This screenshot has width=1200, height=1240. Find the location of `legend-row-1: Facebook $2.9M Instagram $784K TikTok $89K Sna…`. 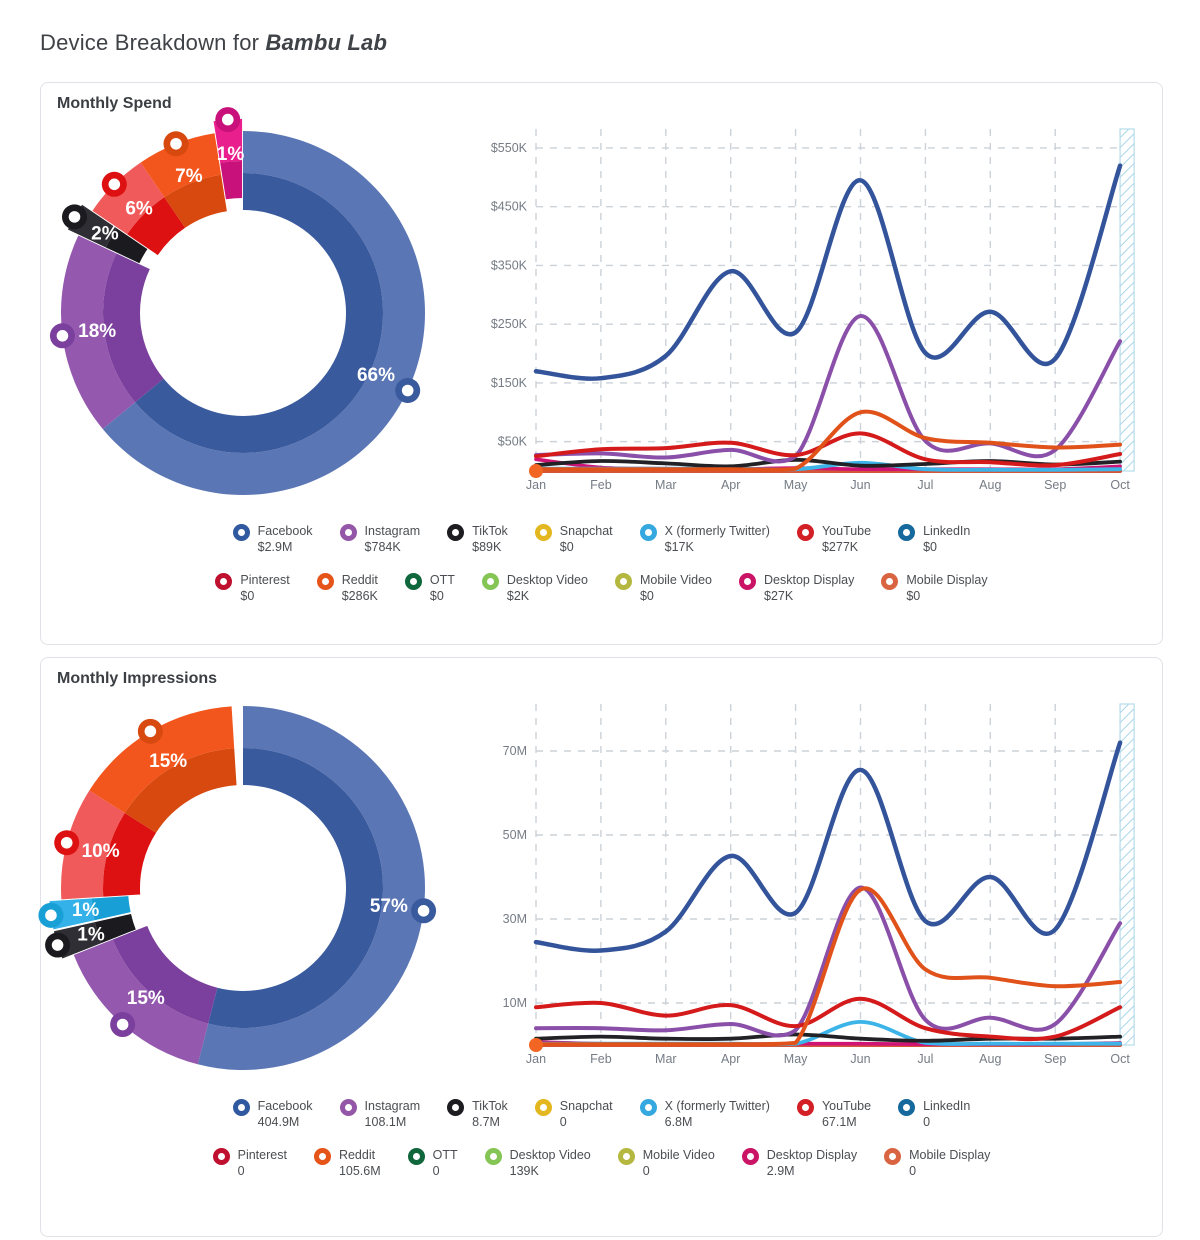

legend-row-1: Facebook $2.9M Instagram $784K TikTok $89K Sna… is located at coordinates (601, 539).